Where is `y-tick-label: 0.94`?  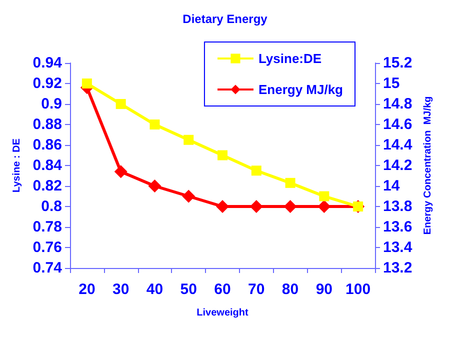
y-tick-label: 0.94 is located at coordinates (47, 63).